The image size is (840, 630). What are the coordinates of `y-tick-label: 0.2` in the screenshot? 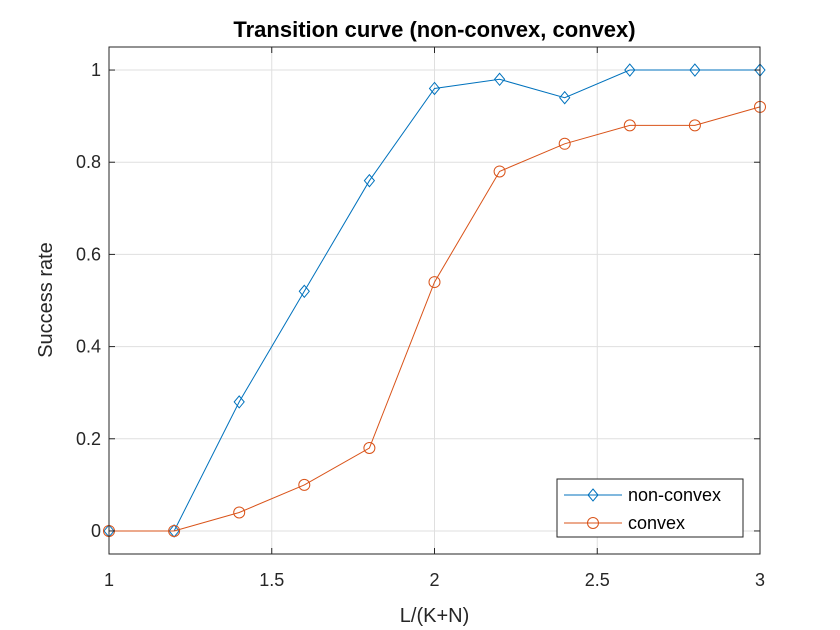 It's located at (88, 439).